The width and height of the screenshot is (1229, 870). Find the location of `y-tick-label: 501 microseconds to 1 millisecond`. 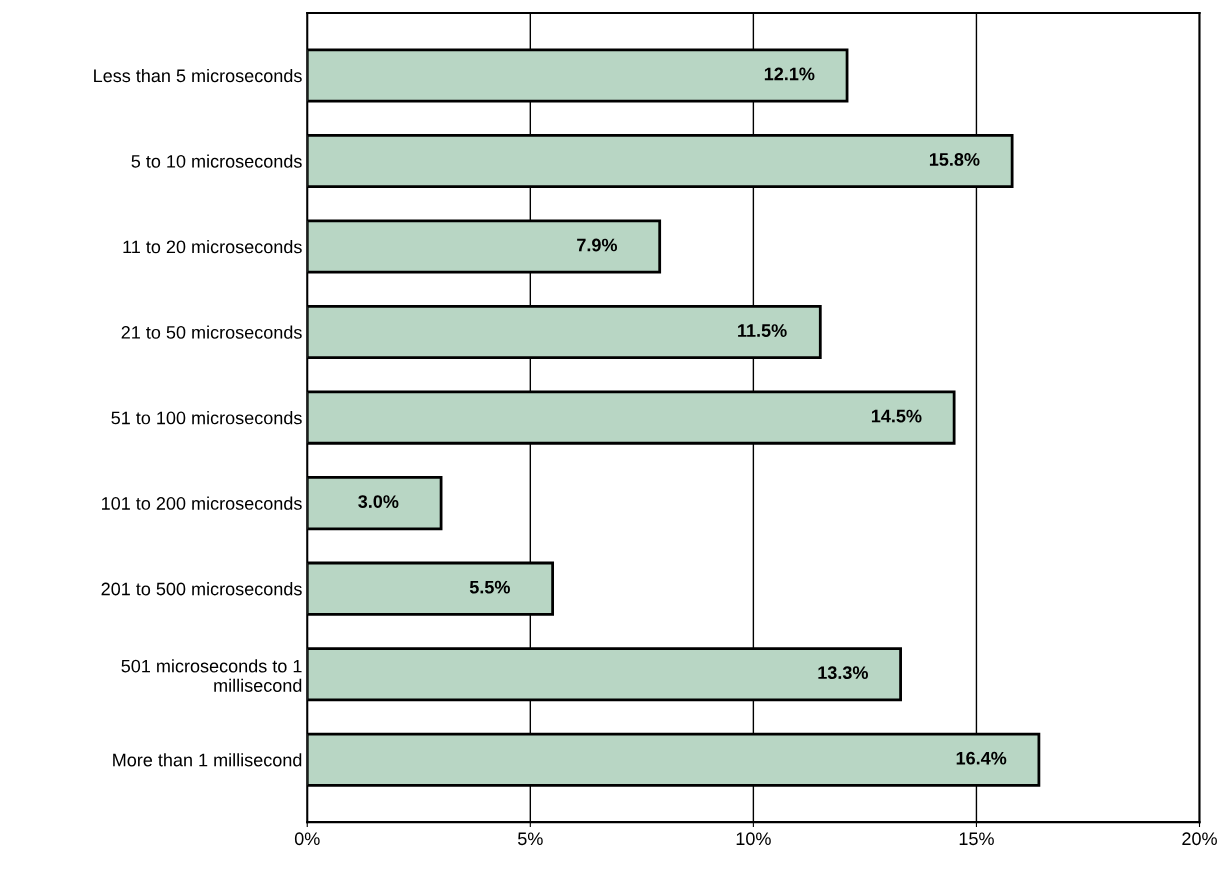

y-tick-label: 501 microseconds to 1 millisecond is located at coordinates (211, 675).